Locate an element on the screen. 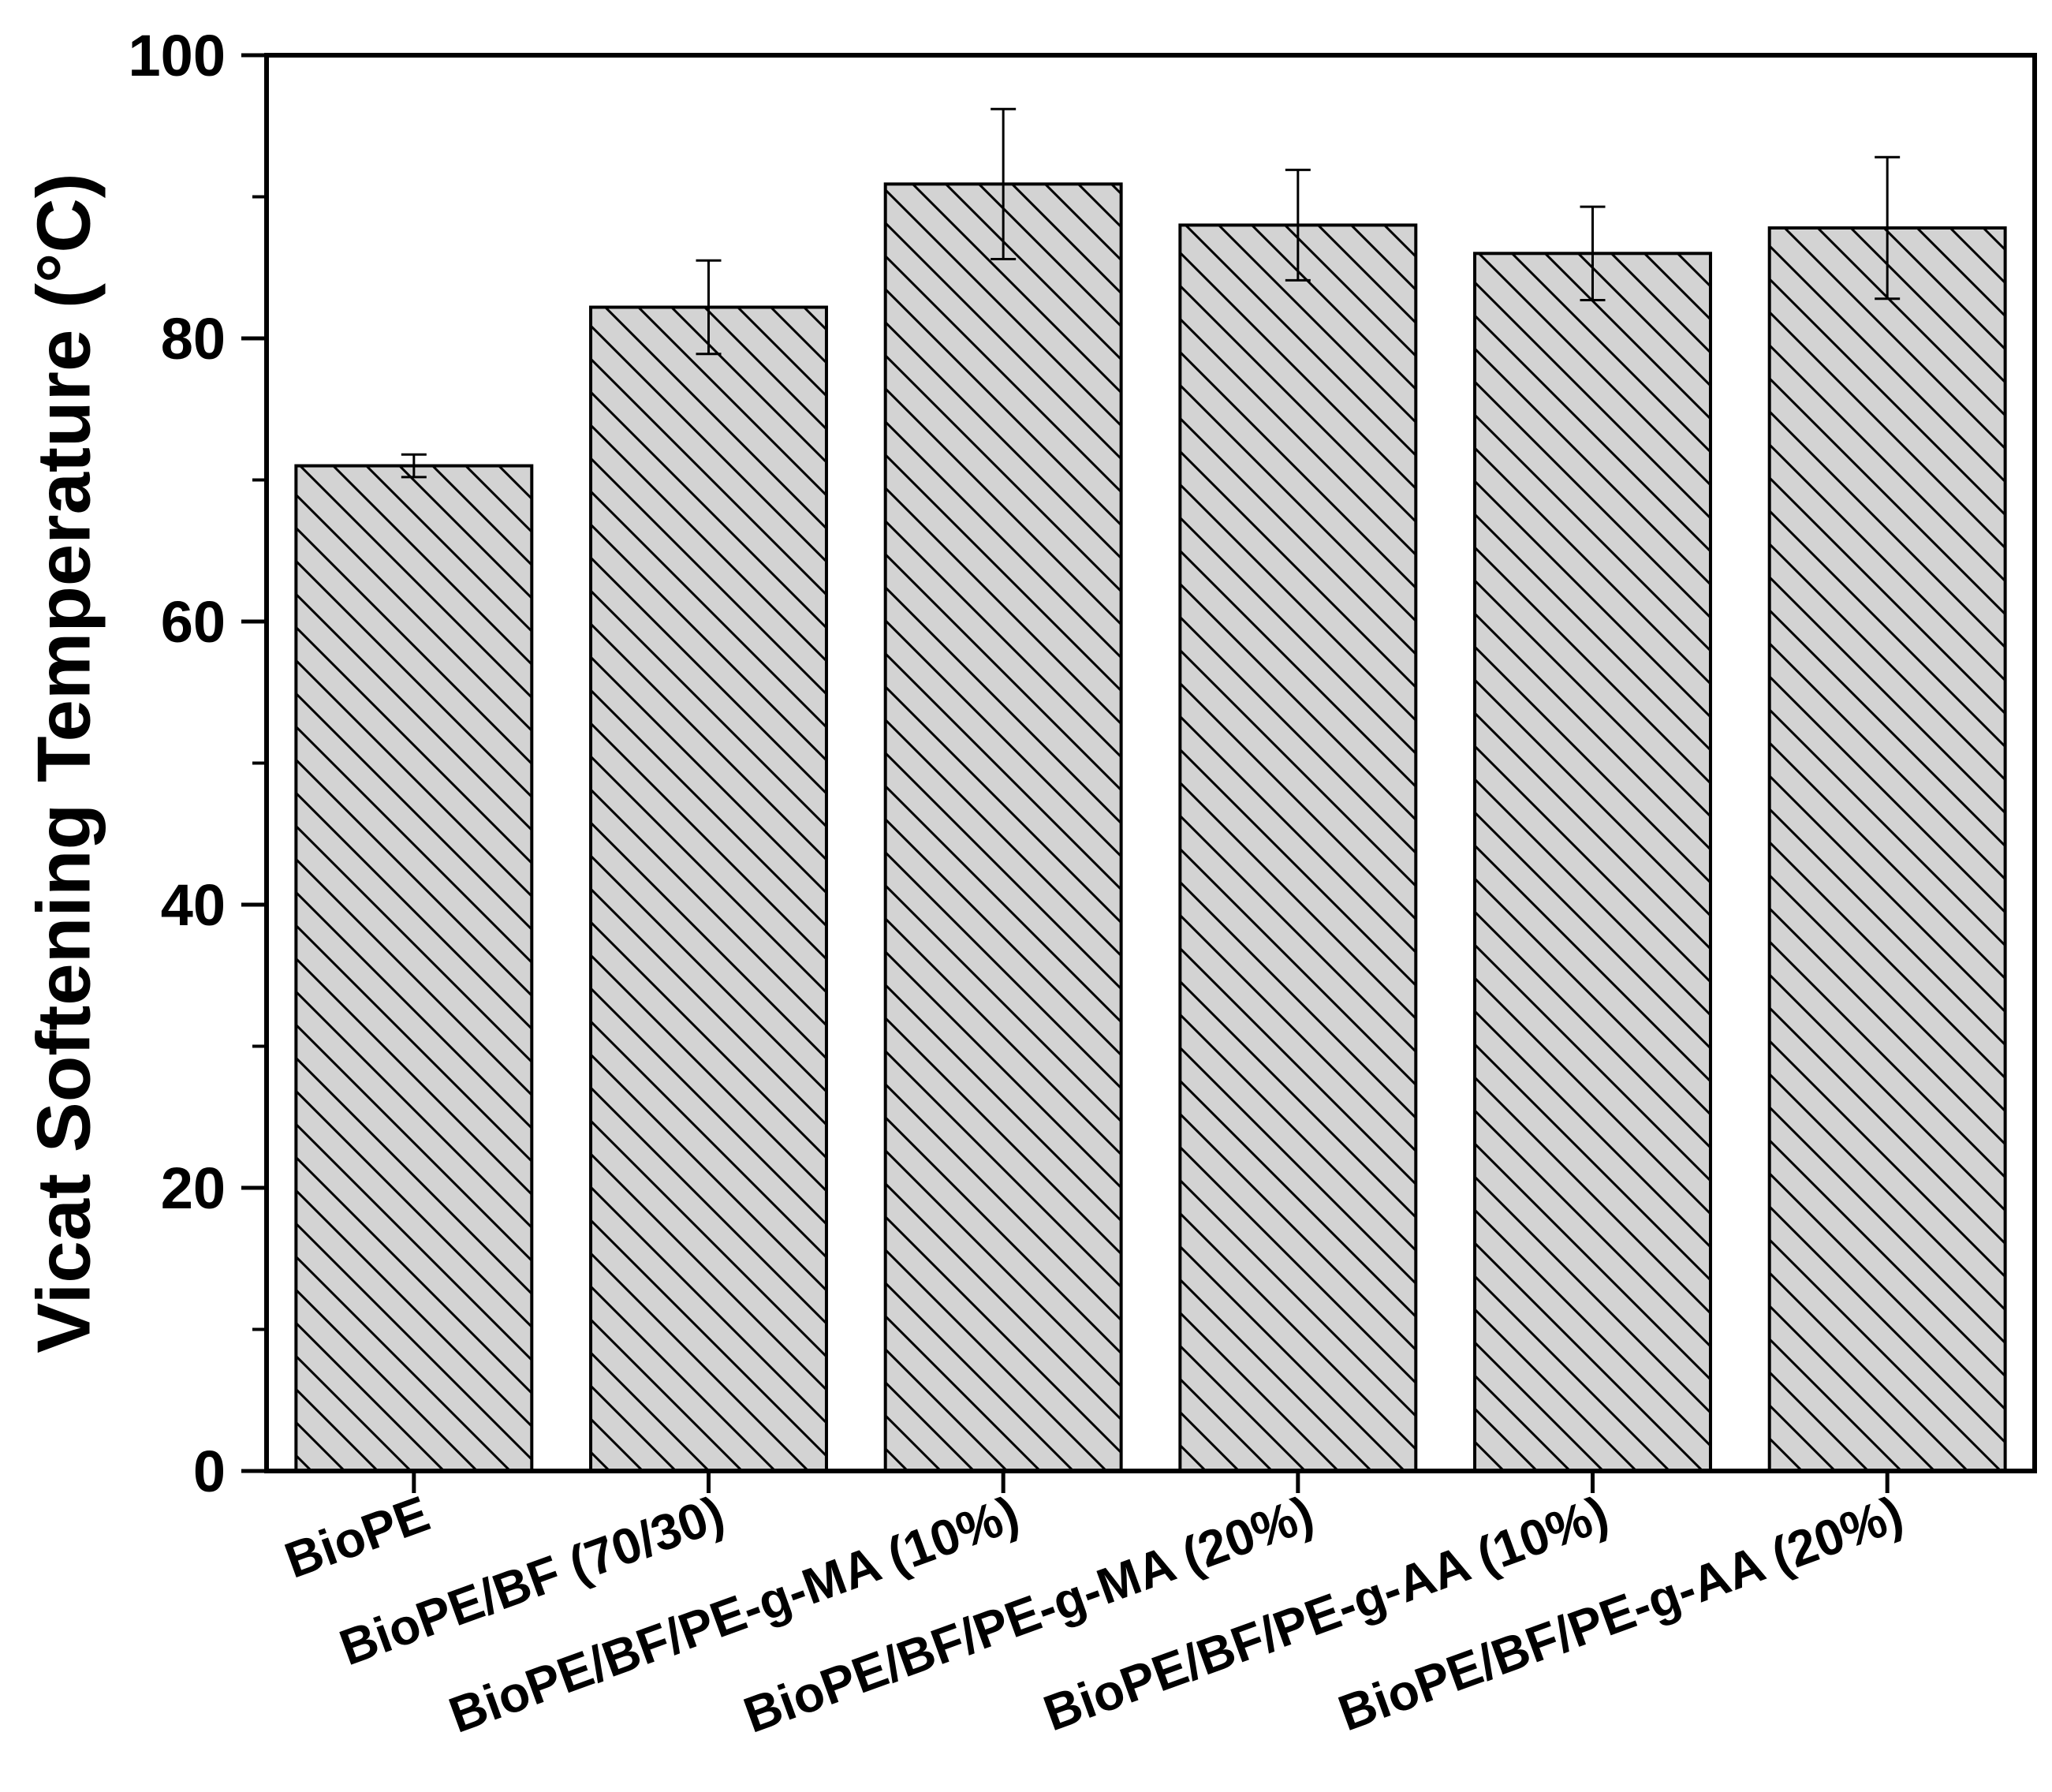 The width and height of the screenshot is (2052, 1792). y-tick-label: 0 is located at coordinates (209, 1471).